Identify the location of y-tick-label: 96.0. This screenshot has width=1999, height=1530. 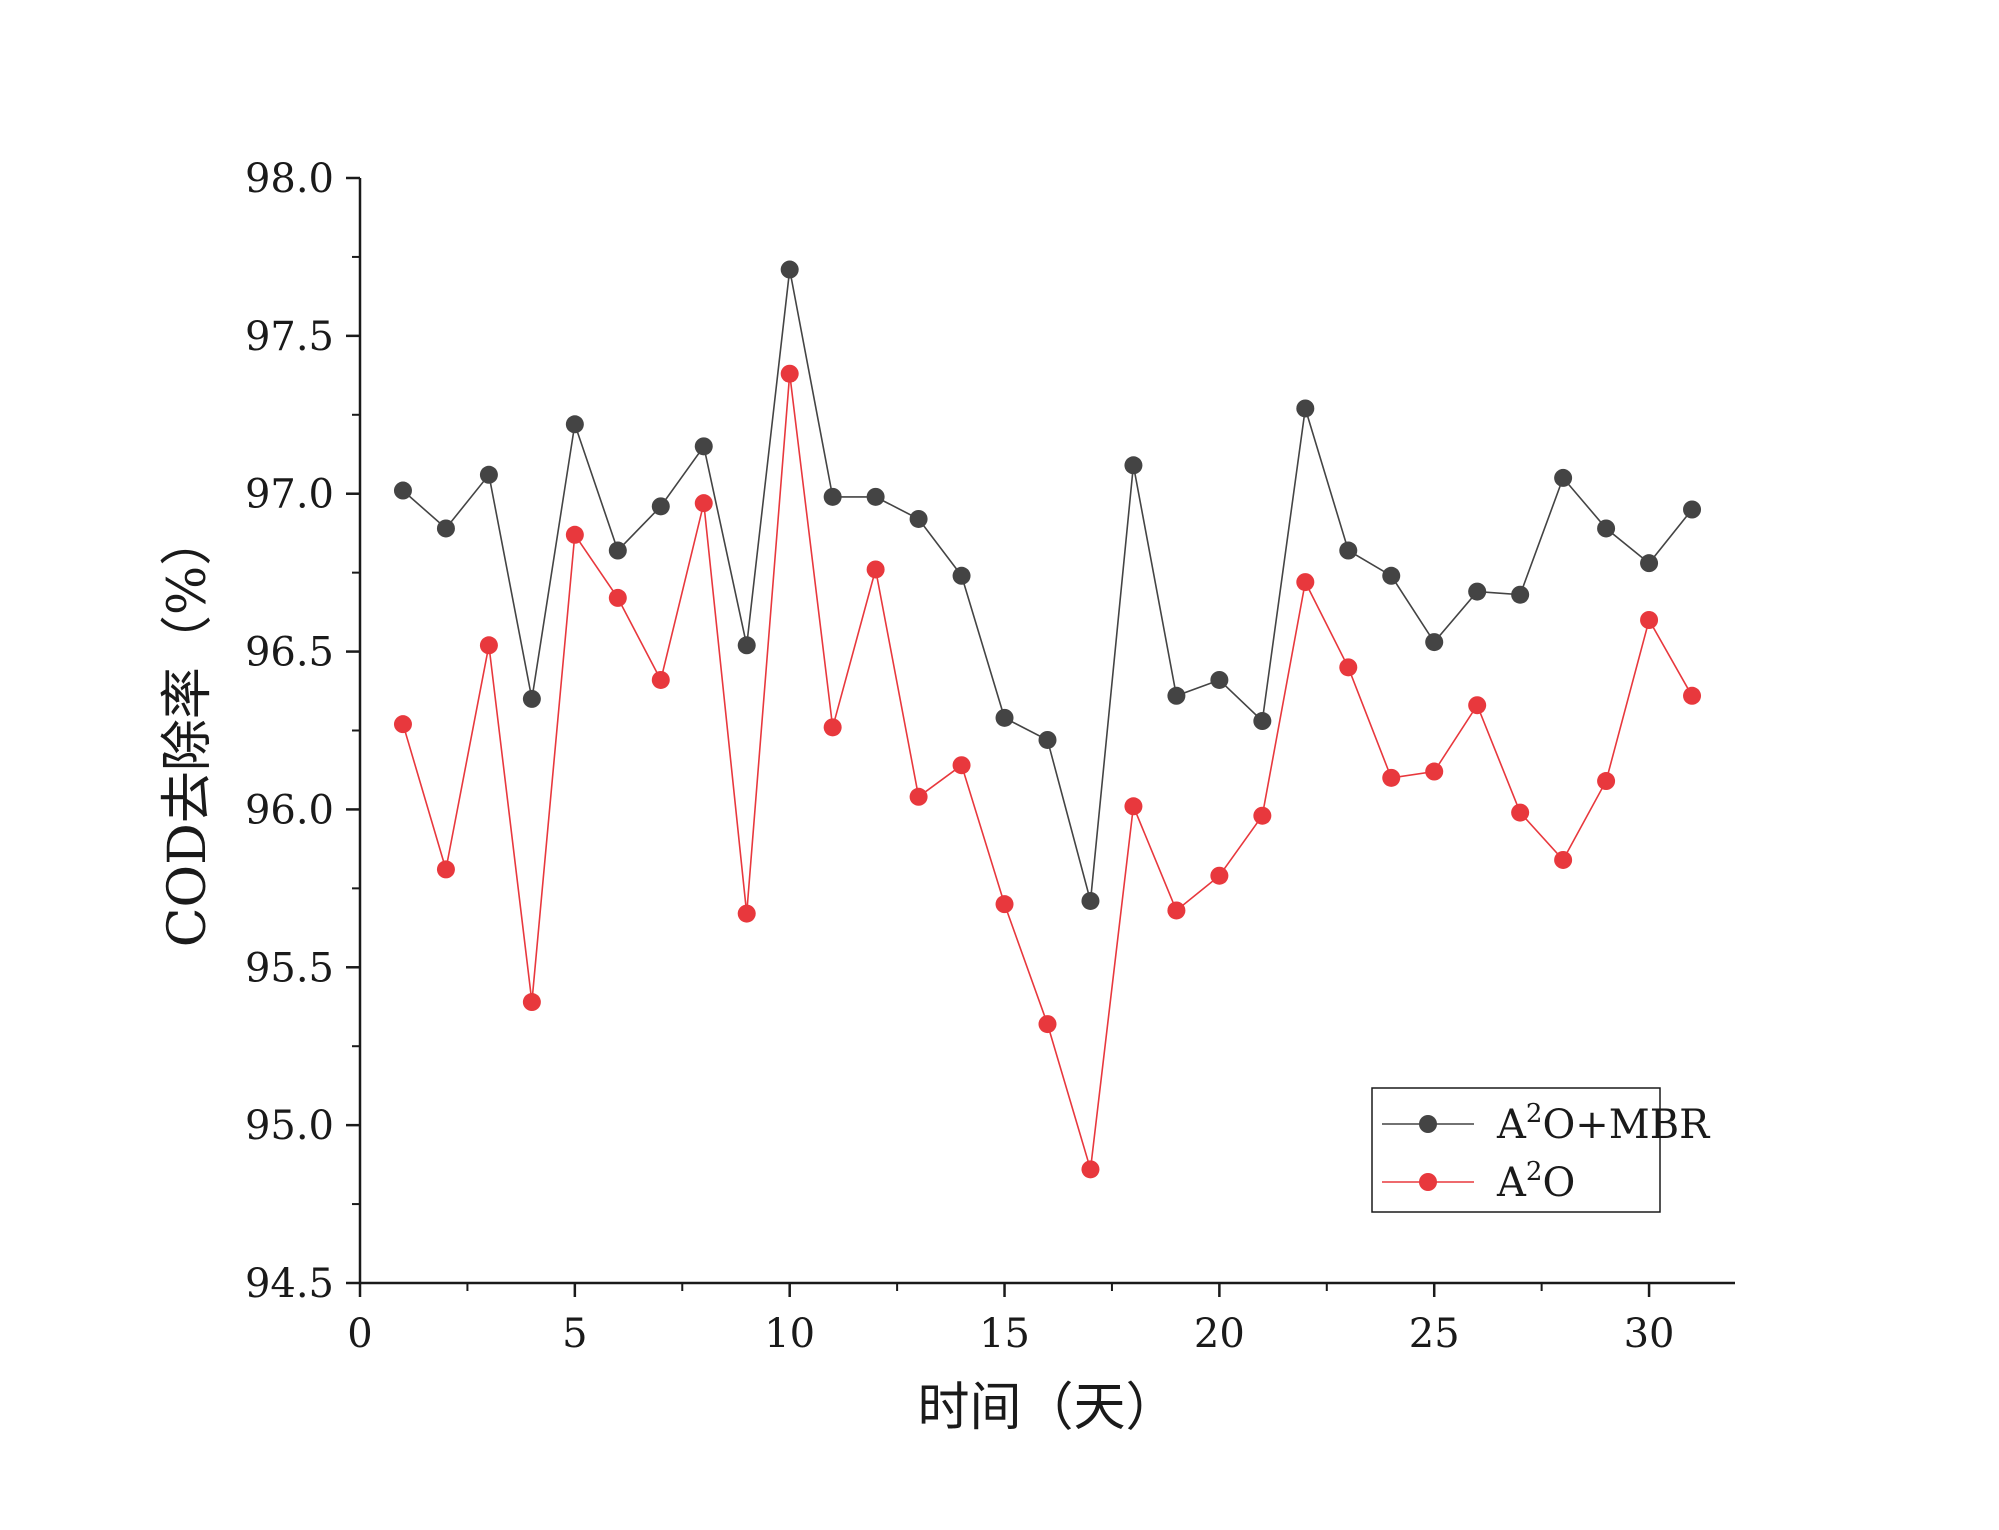
(289, 810).